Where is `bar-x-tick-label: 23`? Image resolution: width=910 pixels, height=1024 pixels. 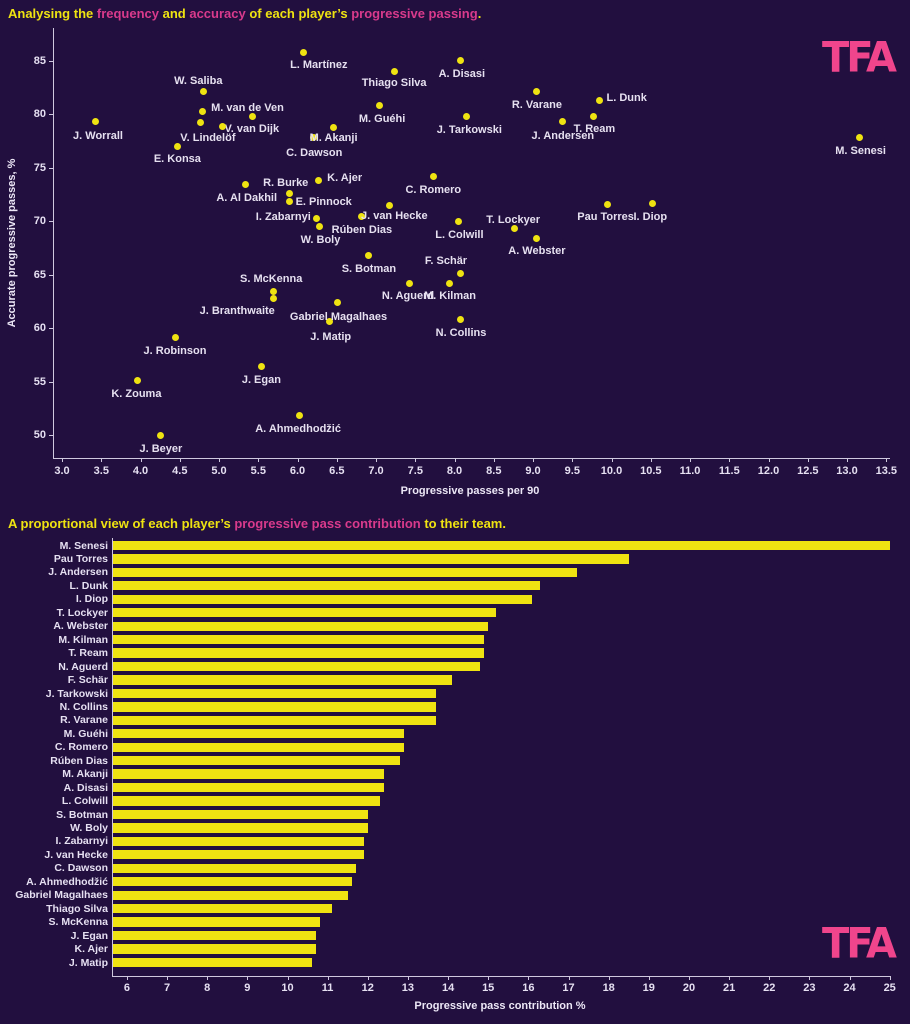 bar-x-tick-label: 23 is located at coordinates (809, 988).